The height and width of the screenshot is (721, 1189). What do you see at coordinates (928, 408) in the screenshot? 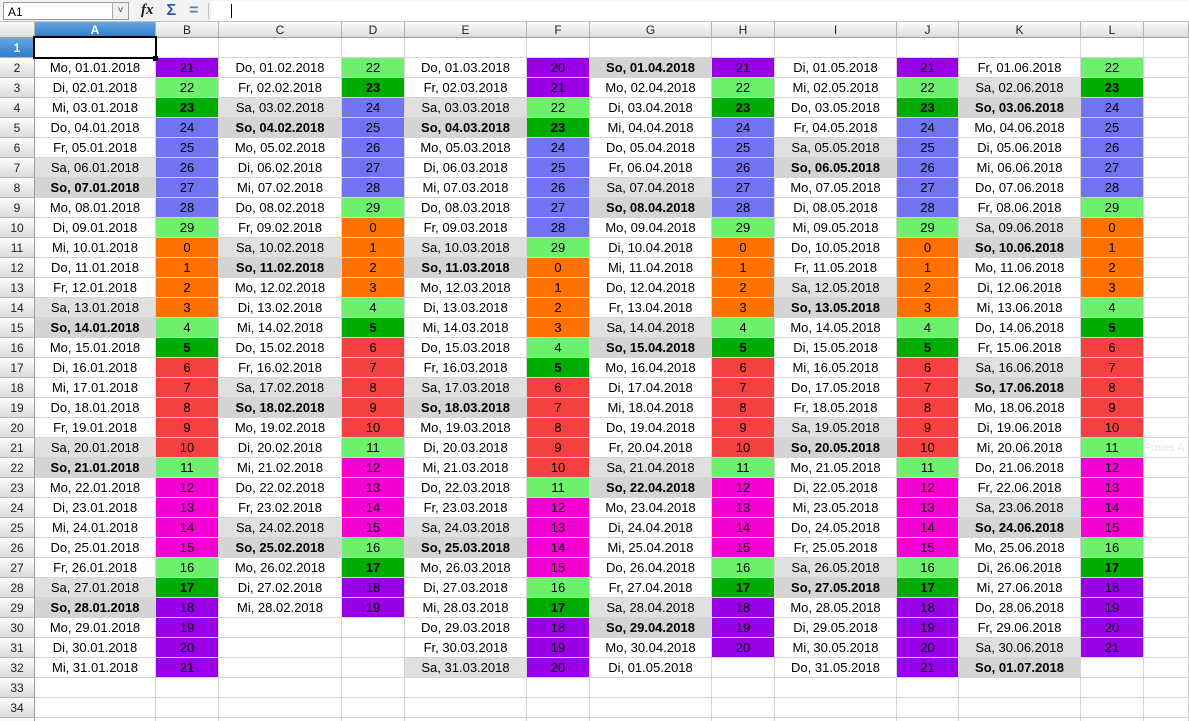
I see `cell-J19: 8` at bounding box center [928, 408].